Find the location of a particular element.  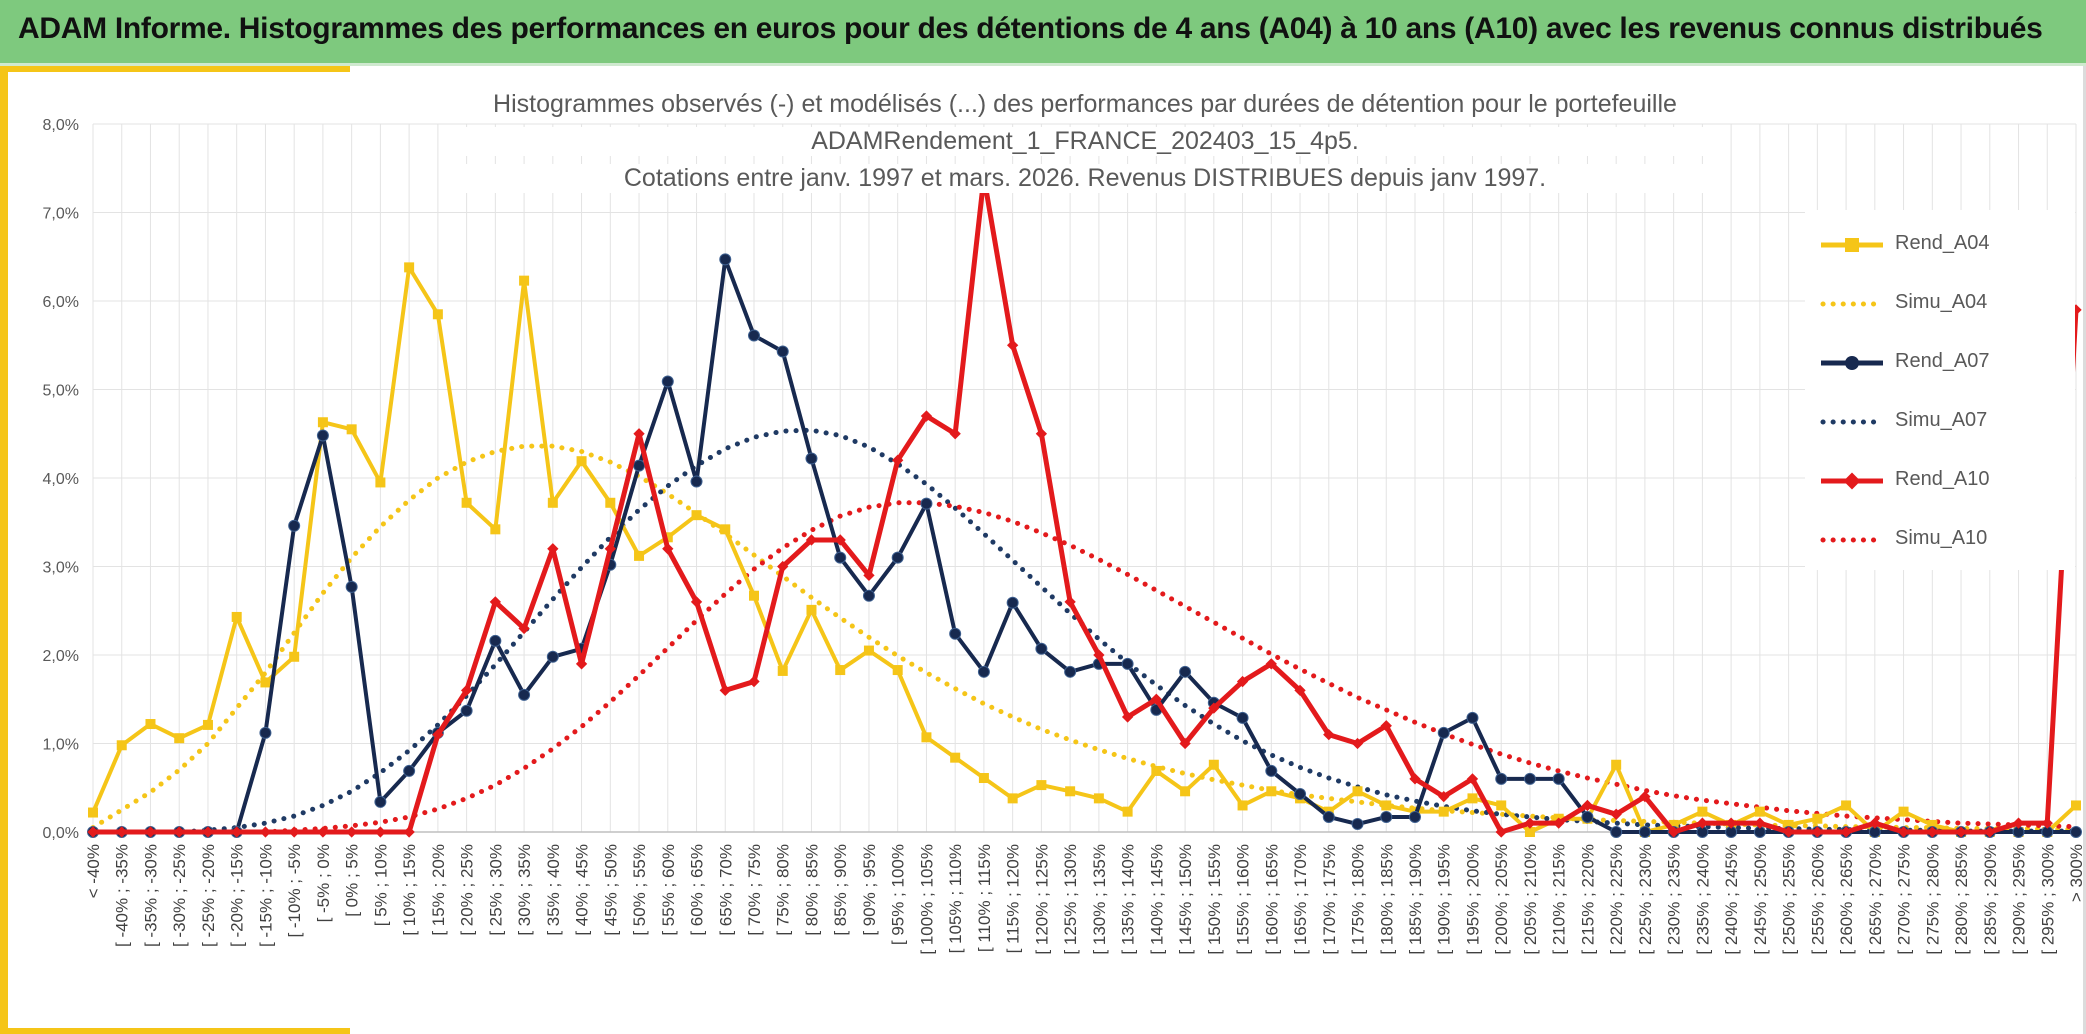

x-tick-label: [ 160% ; 165% is located at coordinates (1271, 899).